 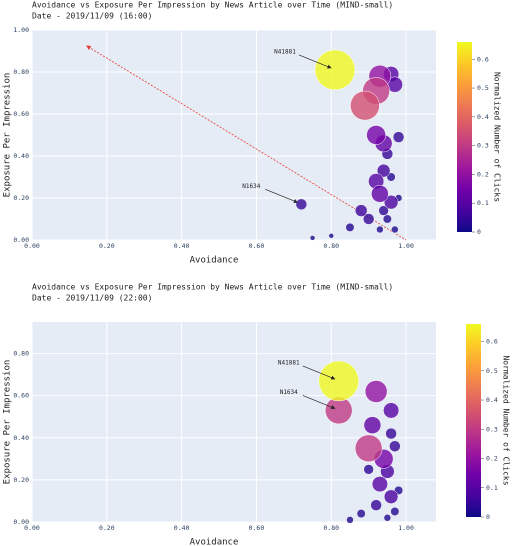 What do you see at coordinates (92, 298) in the screenshot?
I see `chart-subtitle: Date - 2019/11/09 (22:00)` at bounding box center [92, 298].